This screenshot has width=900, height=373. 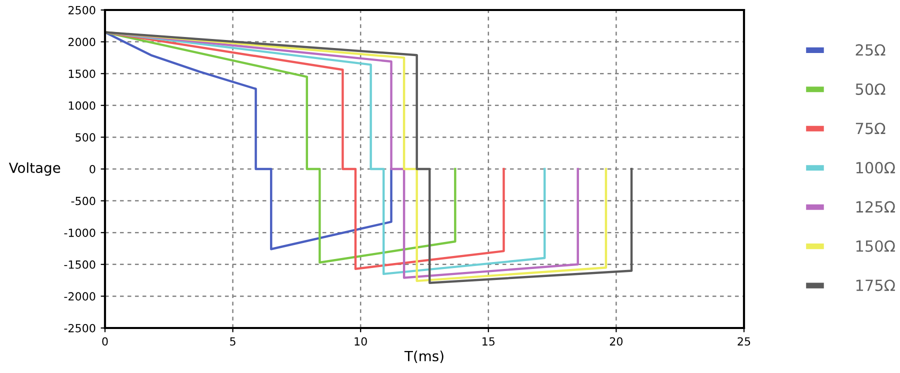 I want to click on y-tick-label: -2500, so click(x=80, y=328).